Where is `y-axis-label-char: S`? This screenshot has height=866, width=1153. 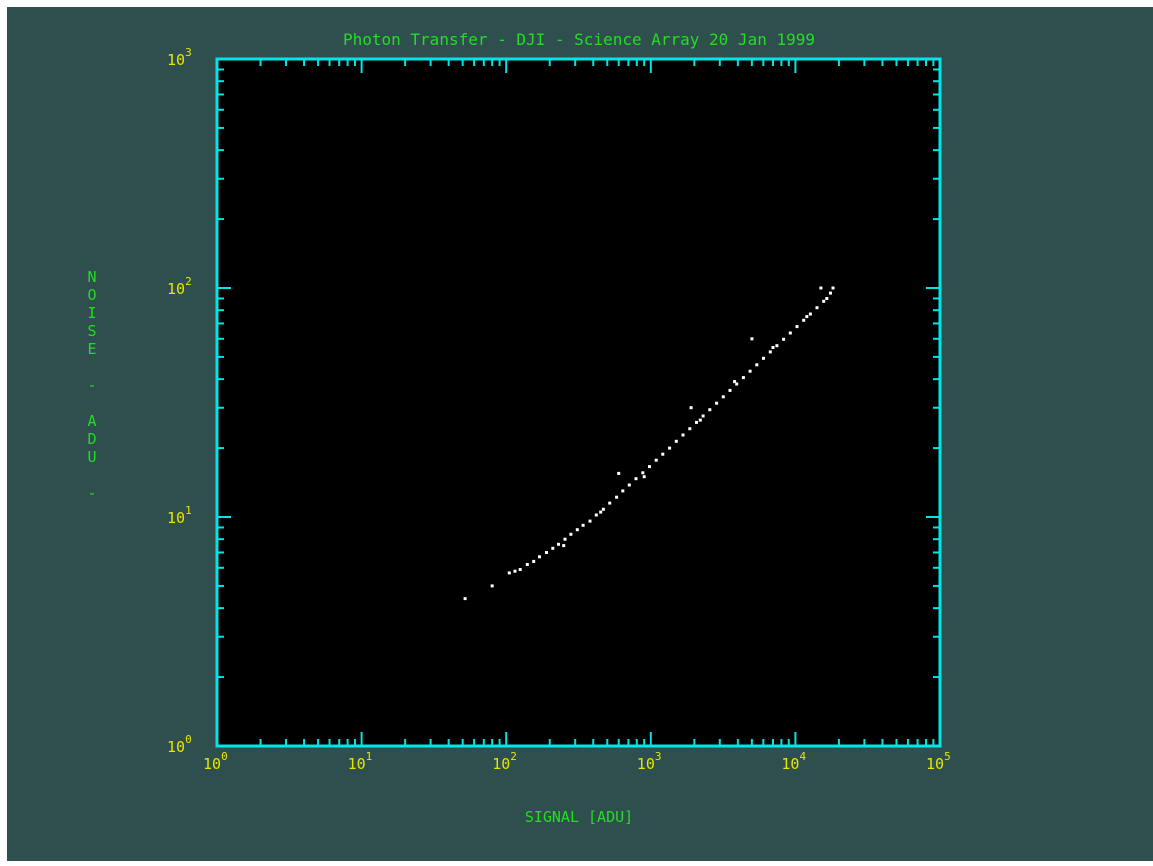
y-axis-label-char: S is located at coordinates (91, 331).